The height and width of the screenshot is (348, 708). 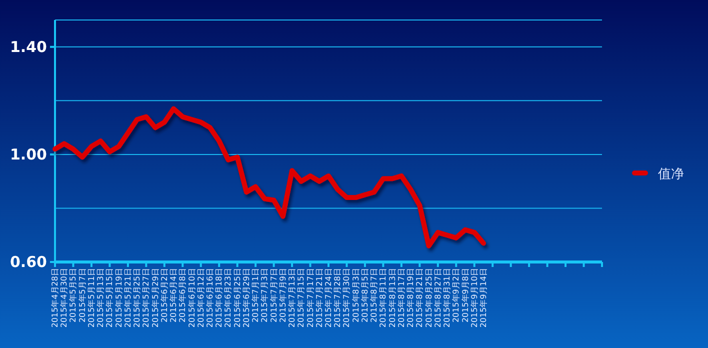 I want to click on x-tick-label: 2015年8月11日, so click(x=383, y=298).